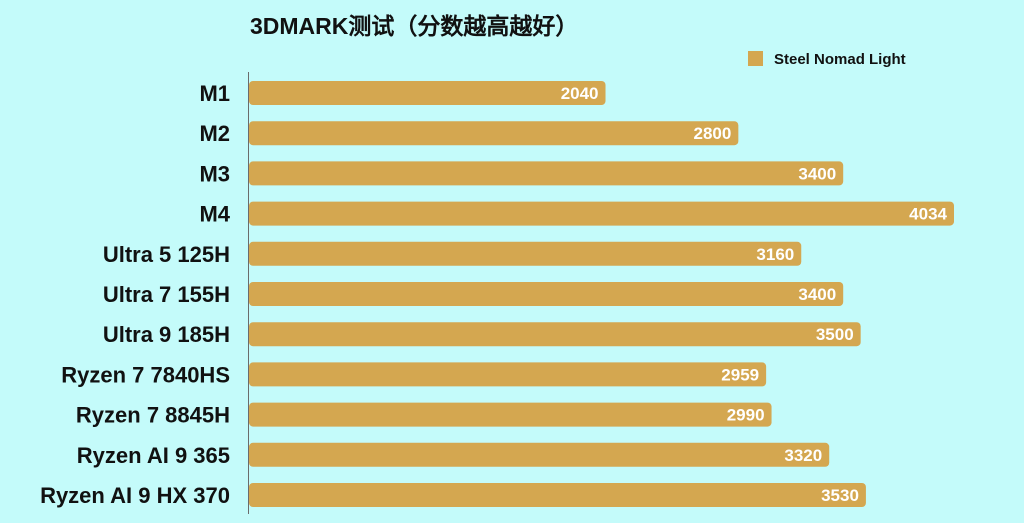  Describe the element at coordinates (145, 374) in the screenshot. I see `category-label: Ryzen 7 7840HS` at that location.